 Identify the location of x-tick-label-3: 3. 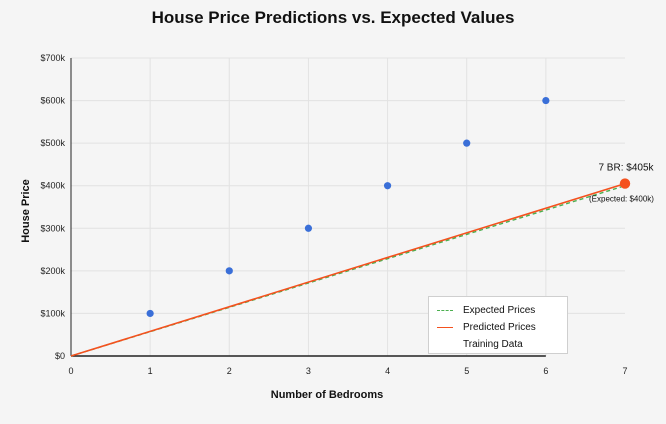
(308, 371).